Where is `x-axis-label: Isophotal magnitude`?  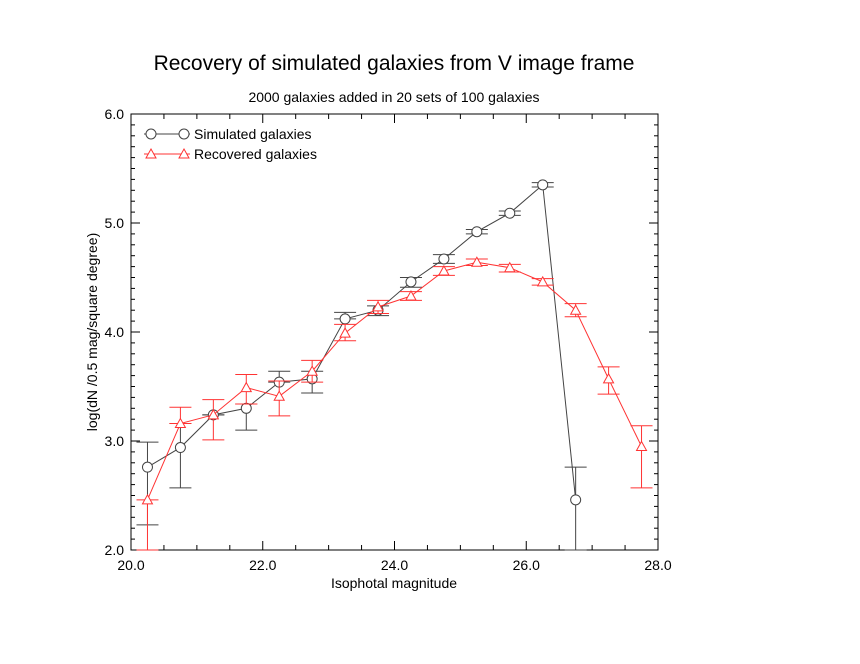
x-axis-label: Isophotal magnitude is located at coordinates (394, 583).